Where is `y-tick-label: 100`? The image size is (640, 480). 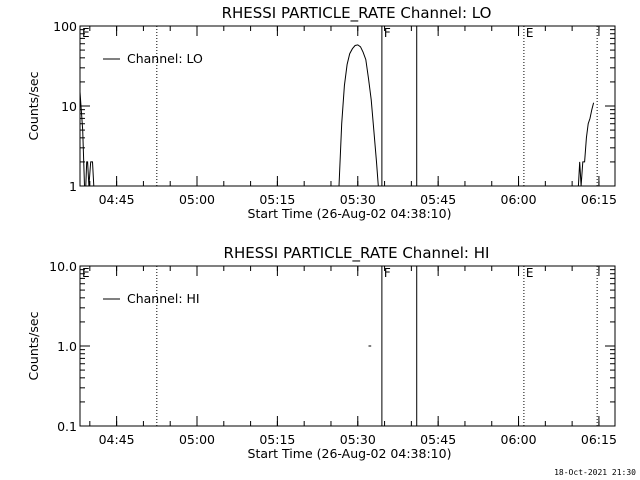 y-tick-label: 100 is located at coordinates (65, 26).